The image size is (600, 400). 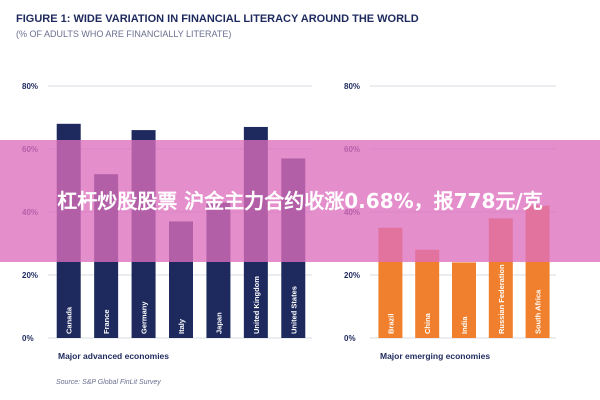 What do you see at coordinates (427, 323) in the screenshot?
I see `category-label: China` at bounding box center [427, 323].